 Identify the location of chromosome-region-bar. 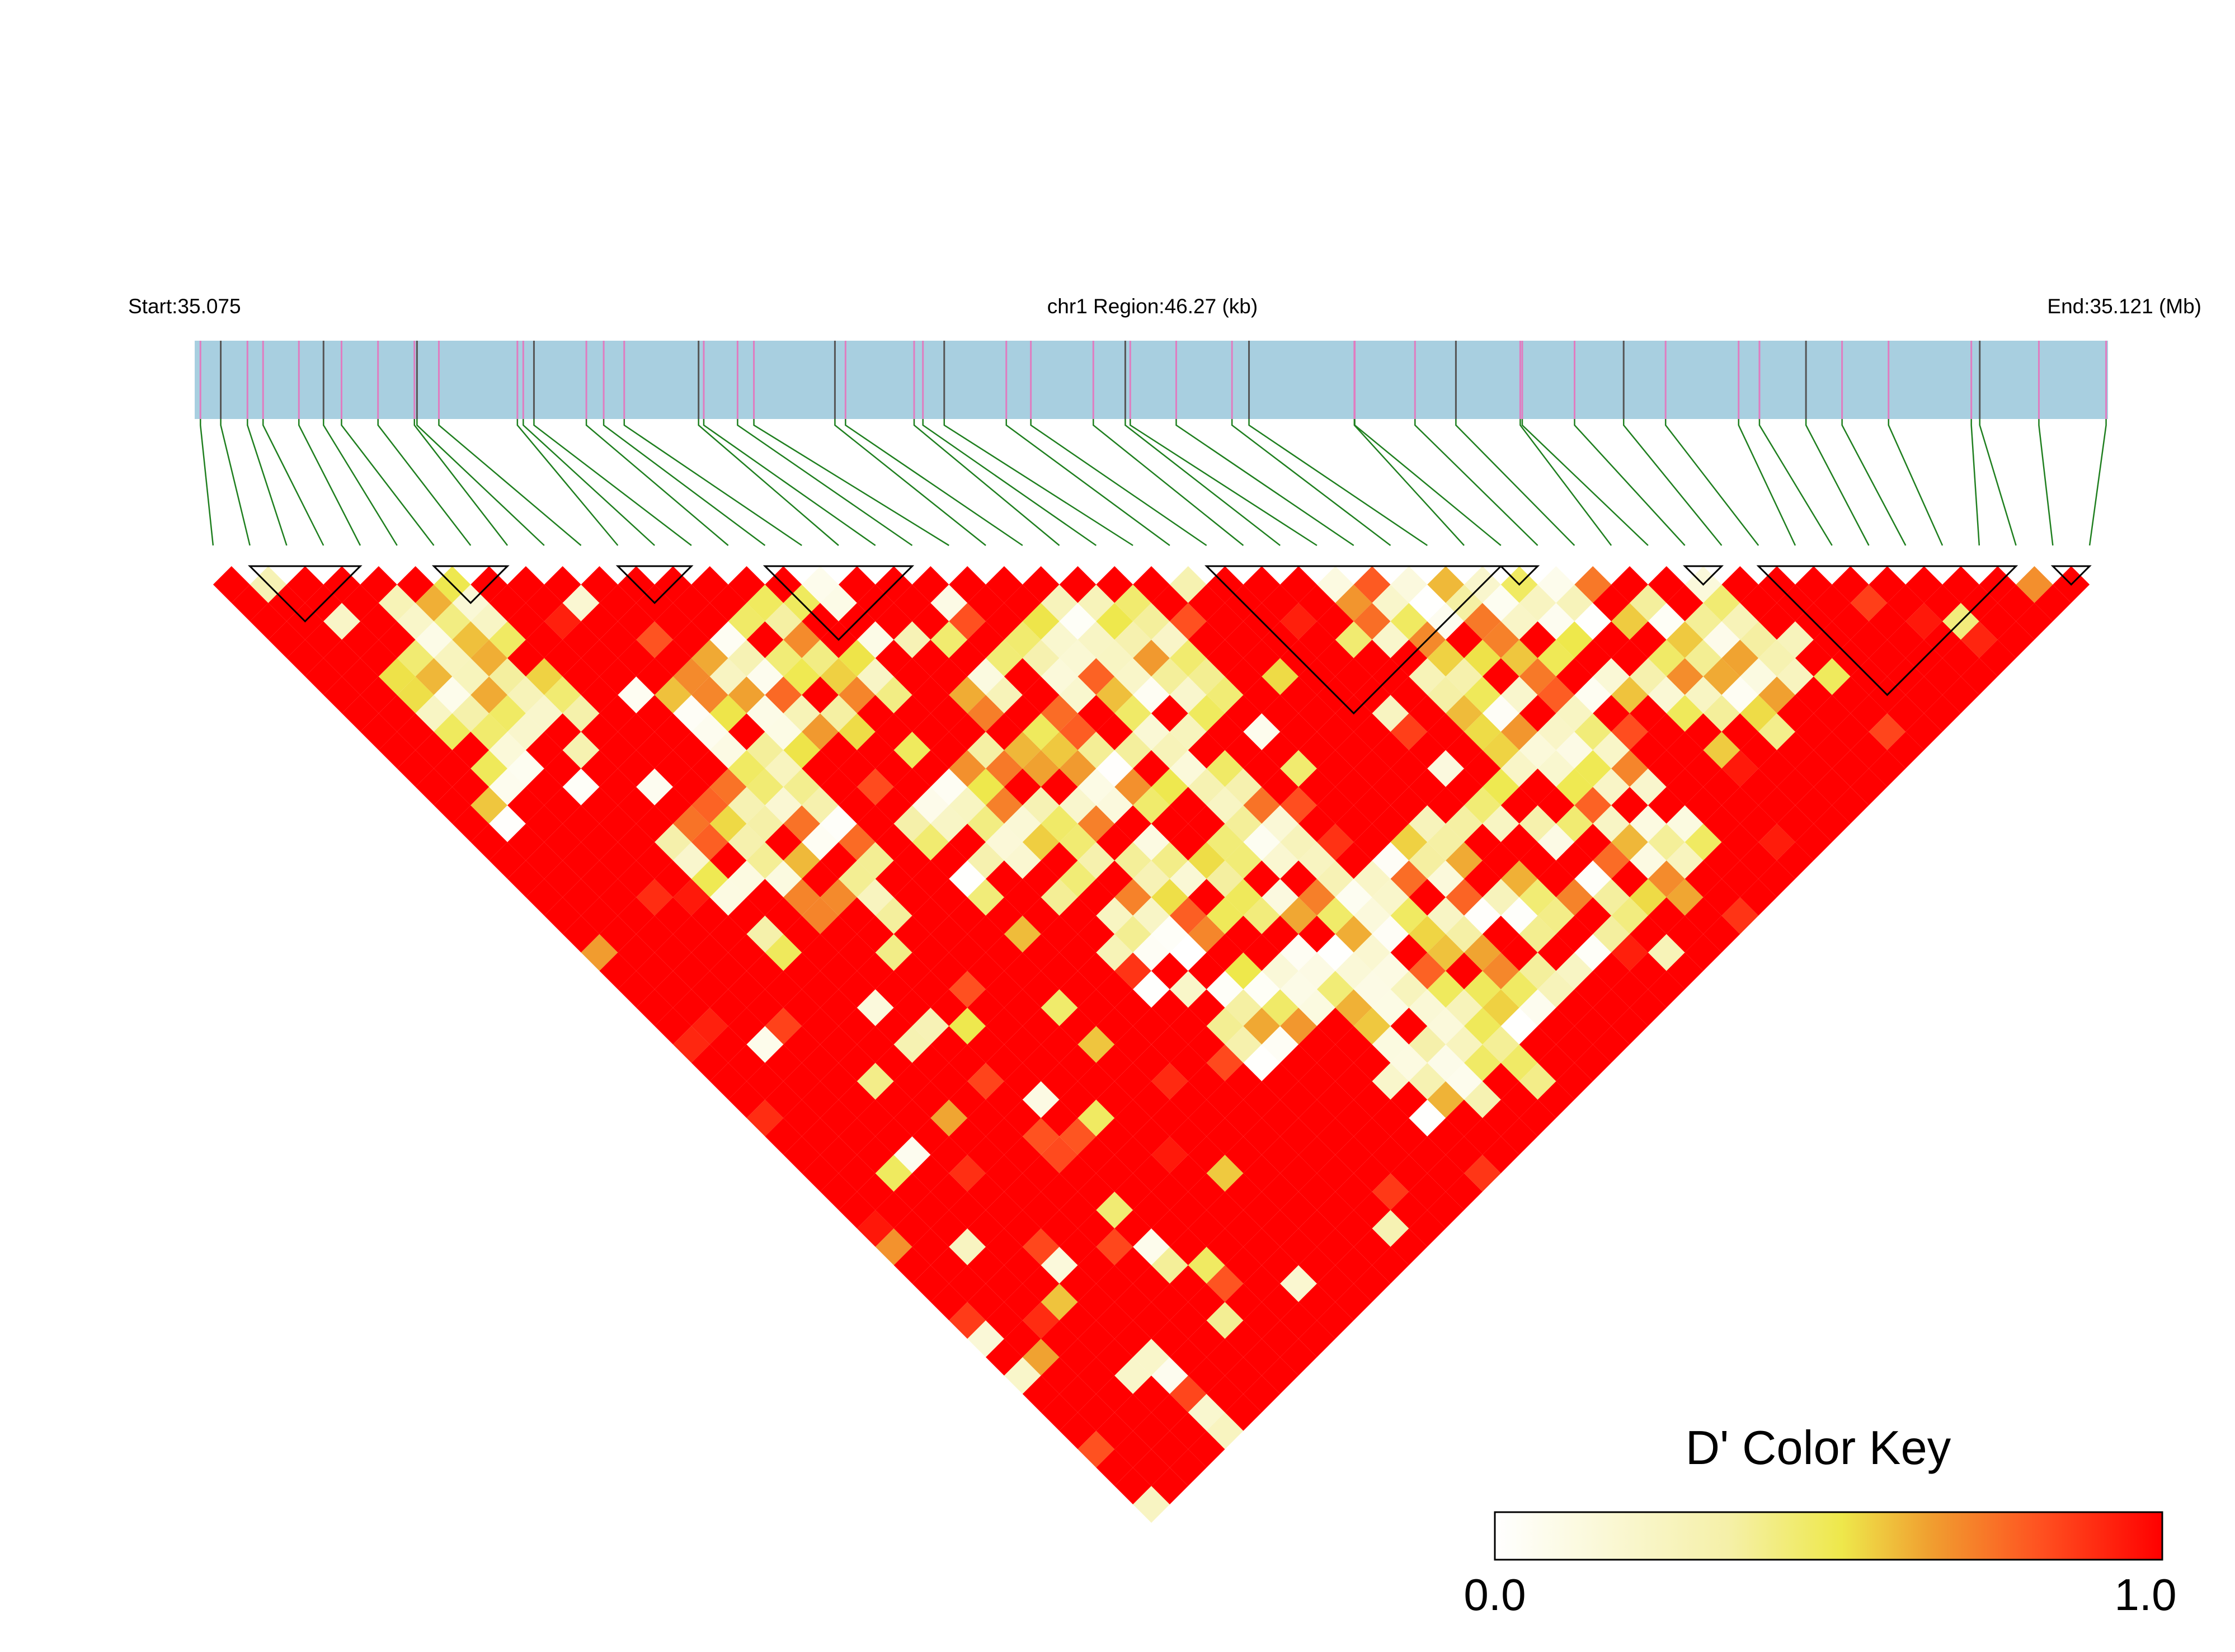
(1151, 380).